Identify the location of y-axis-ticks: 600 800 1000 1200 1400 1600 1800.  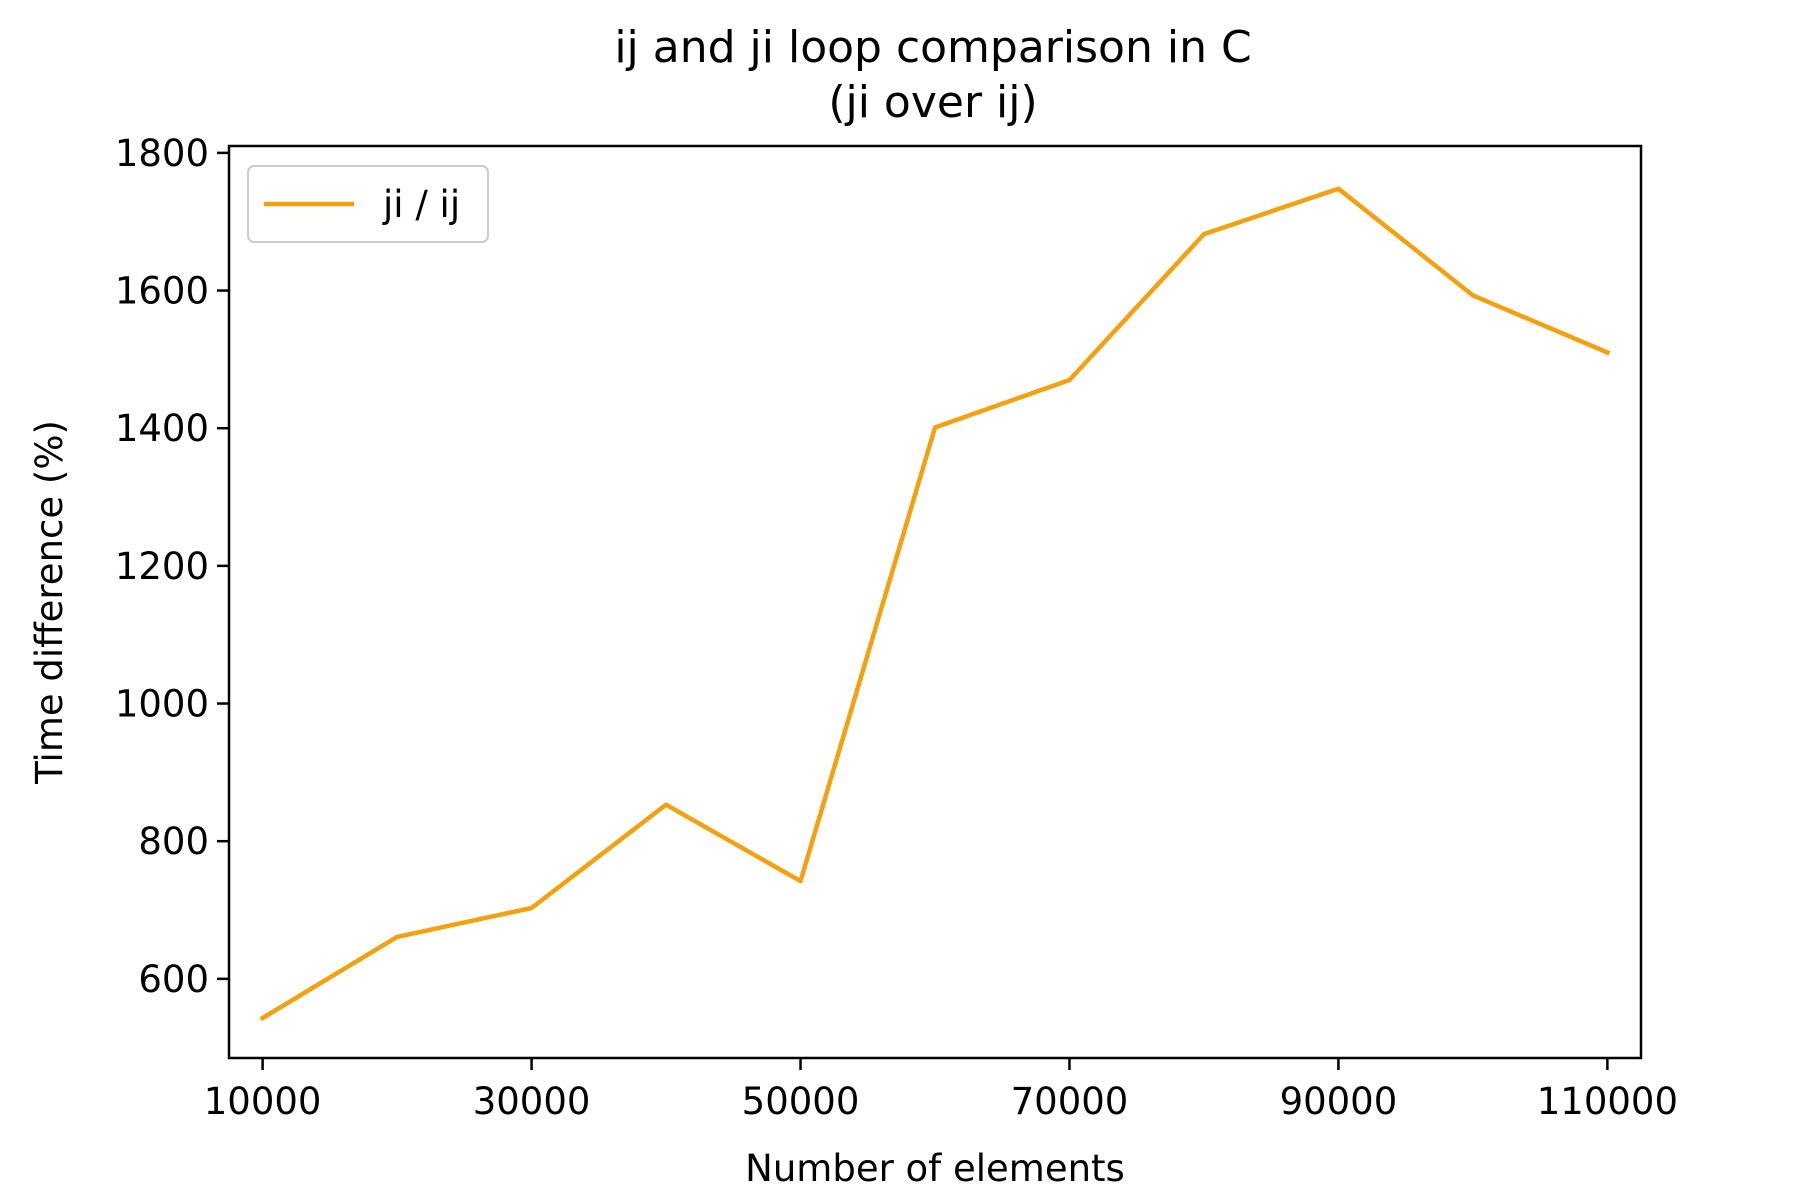
(172, 566).